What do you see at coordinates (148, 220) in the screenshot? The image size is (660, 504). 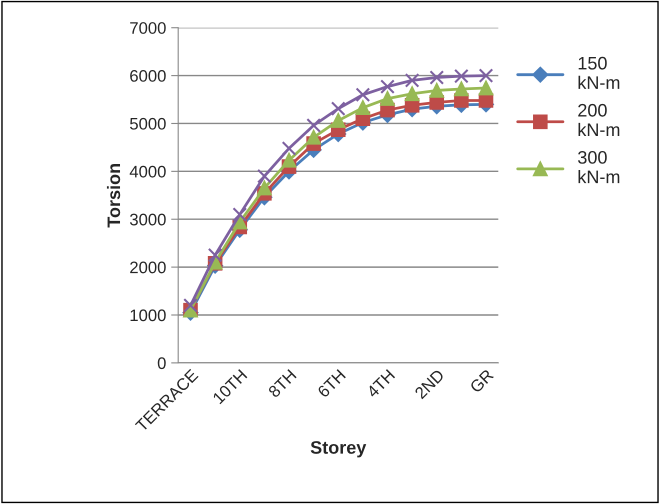 I see `y-tick-label: 3000` at bounding box center [148, 220].